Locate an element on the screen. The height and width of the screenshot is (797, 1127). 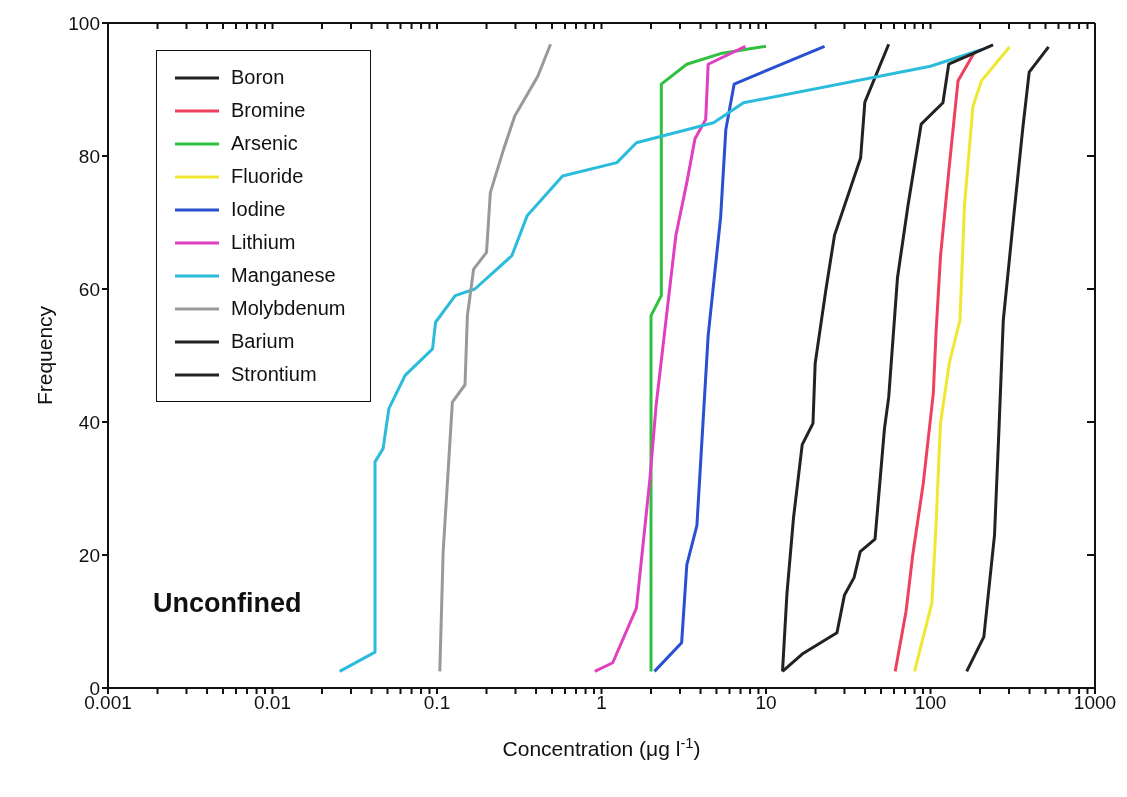
legend-label: Fluoride is located at coordinates (267, 176).